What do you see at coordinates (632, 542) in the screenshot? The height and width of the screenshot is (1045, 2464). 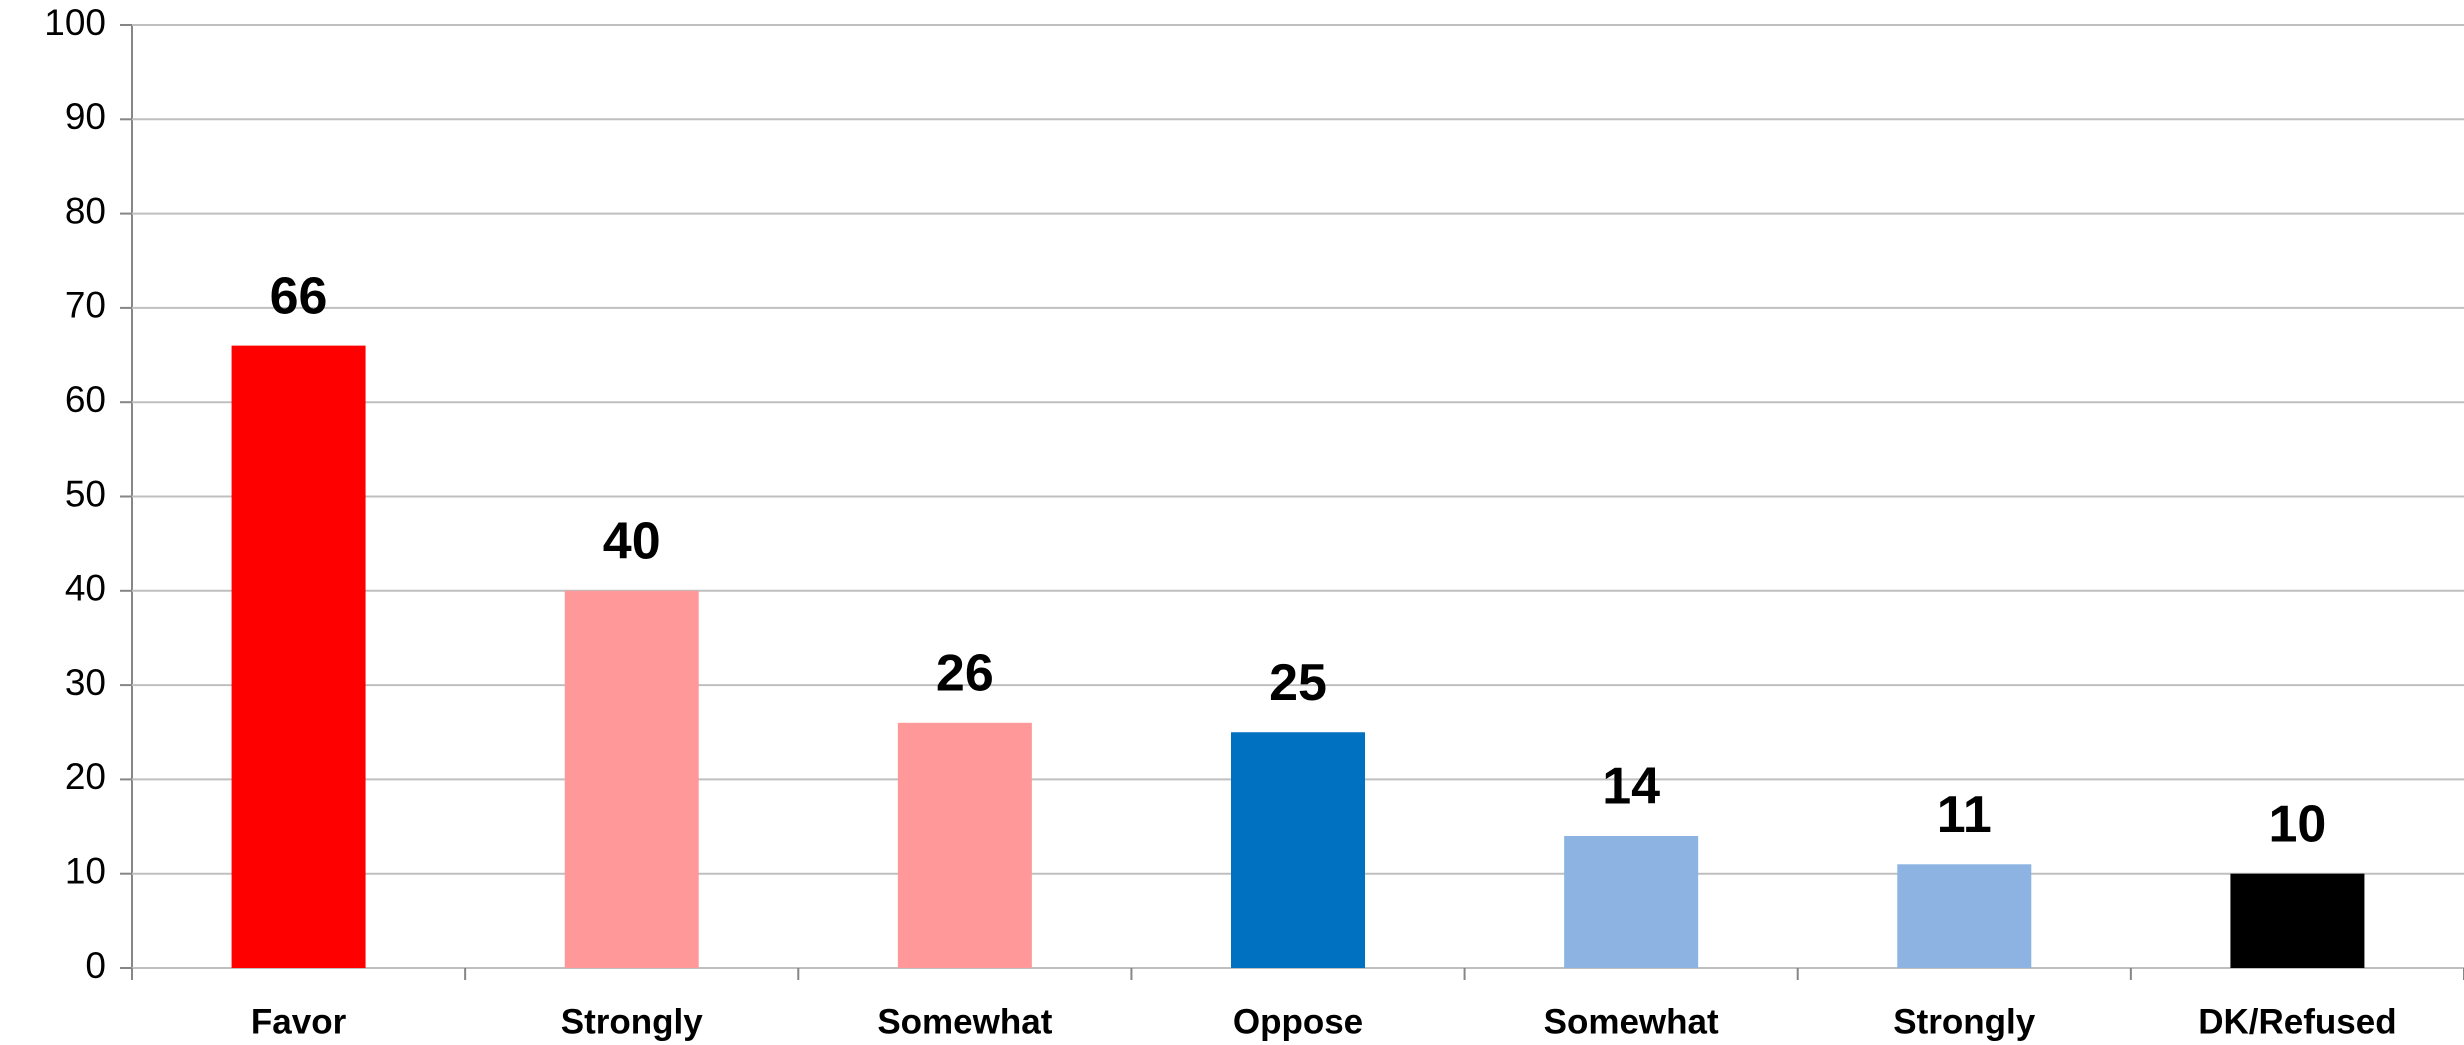 I see `data-label: 40` at bounding box center [632, 542].